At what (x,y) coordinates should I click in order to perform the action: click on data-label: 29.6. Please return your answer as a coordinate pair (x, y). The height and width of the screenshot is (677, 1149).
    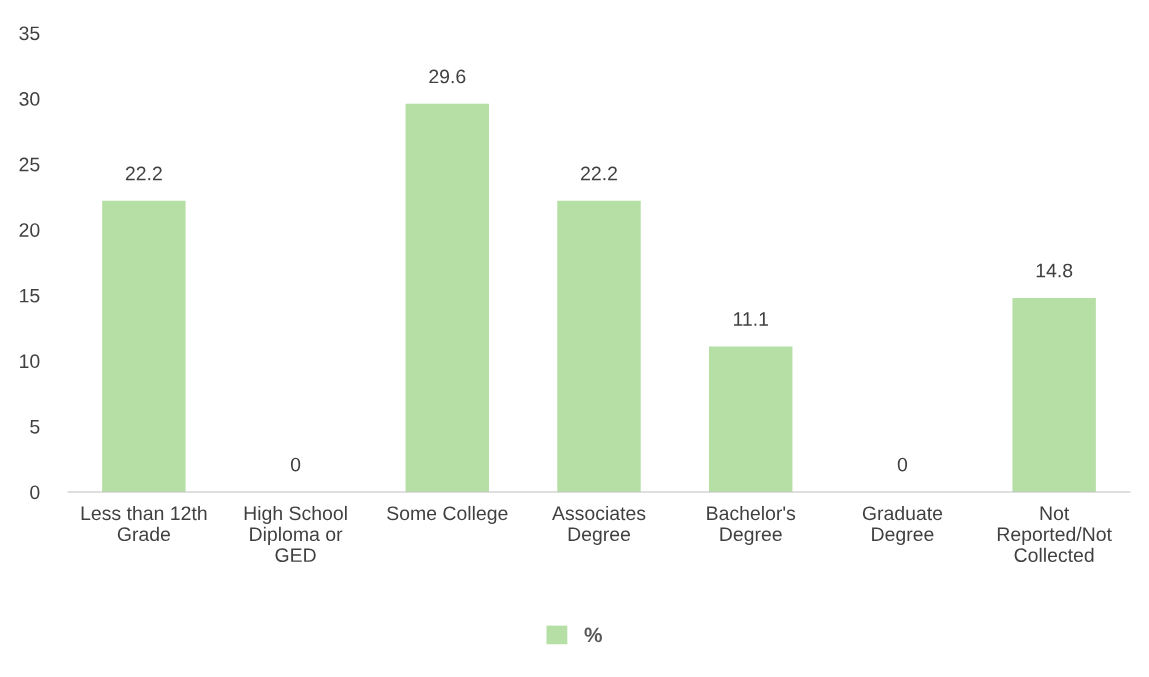
    Looking at the image, I should click on (447, 76).